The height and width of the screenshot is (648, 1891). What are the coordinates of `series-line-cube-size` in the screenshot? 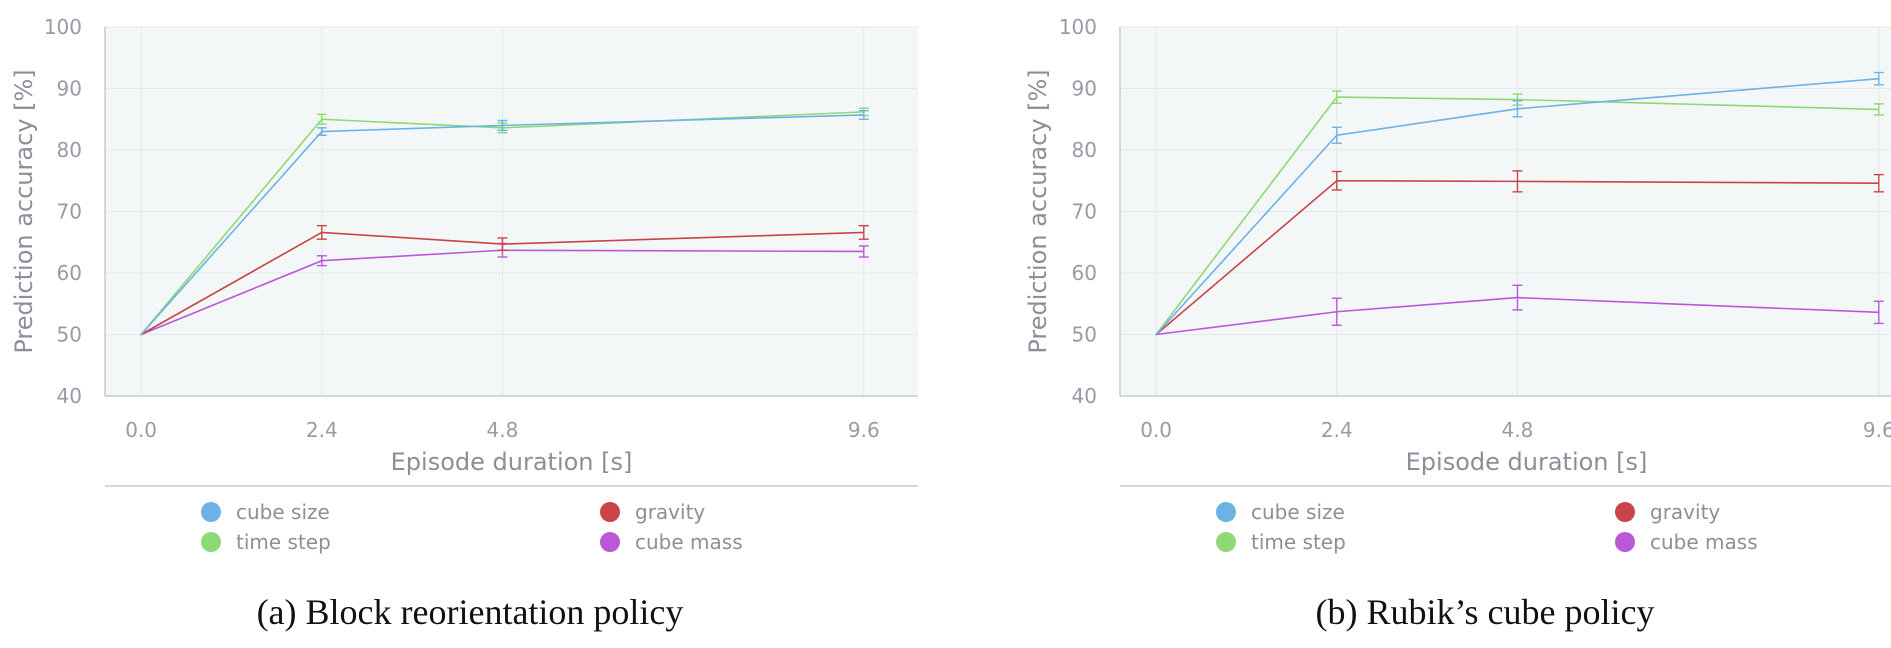 It's located at (502, 225).